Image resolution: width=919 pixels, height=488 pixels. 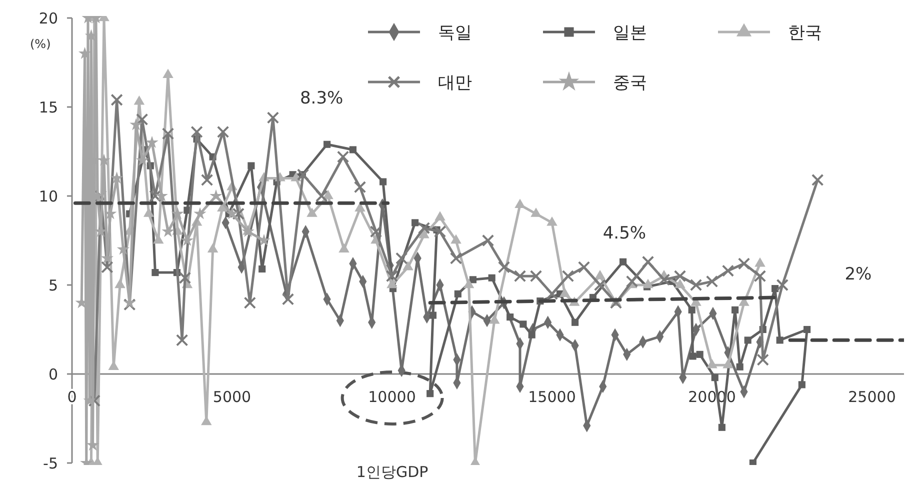 What do you see at coordinates (53, 285) in the screenshot?
I see `y-tick-label: 5` at bounding box center [53, 285].